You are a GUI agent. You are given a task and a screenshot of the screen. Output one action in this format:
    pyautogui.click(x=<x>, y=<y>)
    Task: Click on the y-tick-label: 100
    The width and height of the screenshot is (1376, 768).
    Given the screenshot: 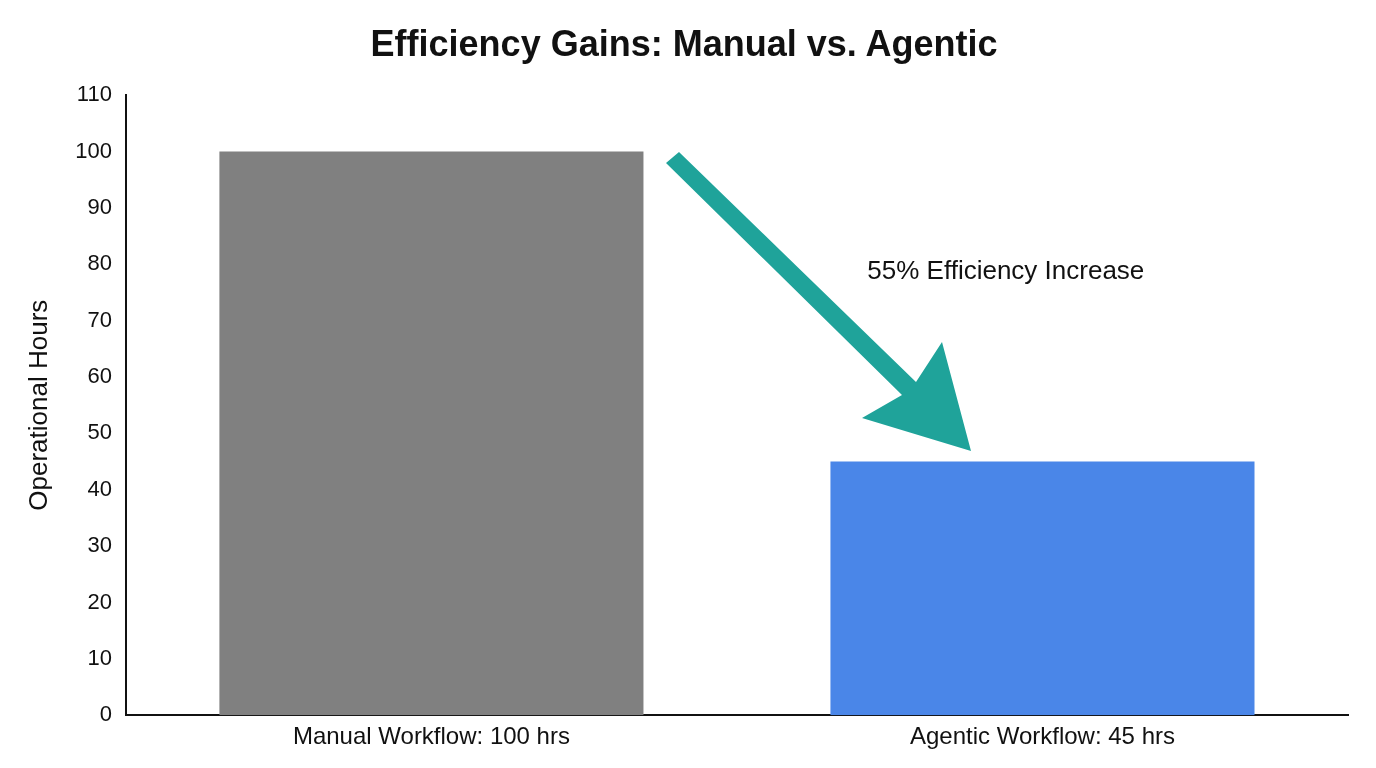 What is the action you would take?
    pyautogui.click(x=93, y=150)
    